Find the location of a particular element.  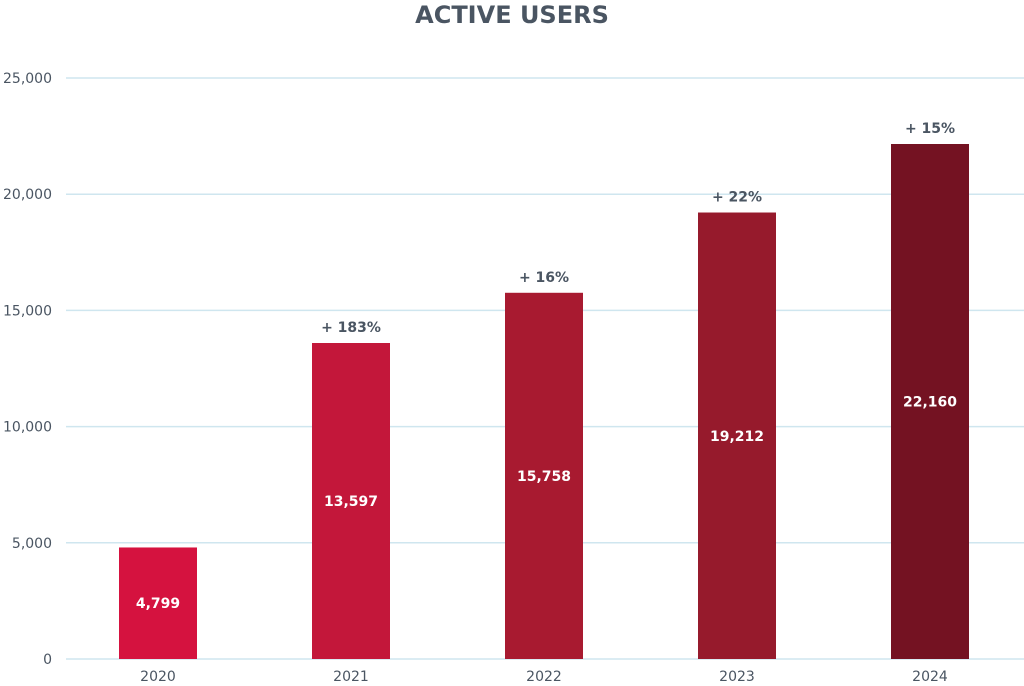

bar-value-label-2024: 22,160 is located at coordinates (930, 403).